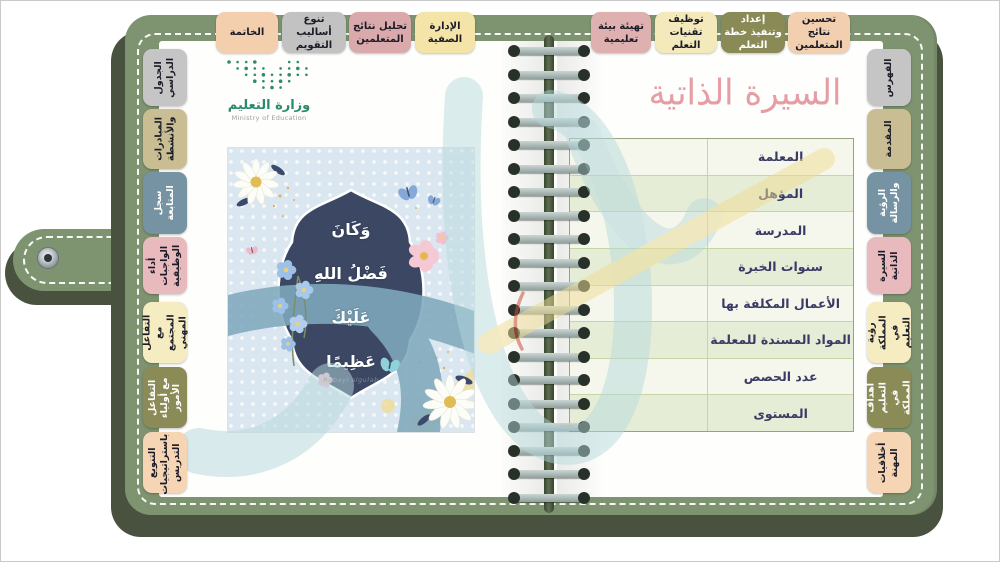  I want to click on table-label-cell: المستوى, so click(780, 413).